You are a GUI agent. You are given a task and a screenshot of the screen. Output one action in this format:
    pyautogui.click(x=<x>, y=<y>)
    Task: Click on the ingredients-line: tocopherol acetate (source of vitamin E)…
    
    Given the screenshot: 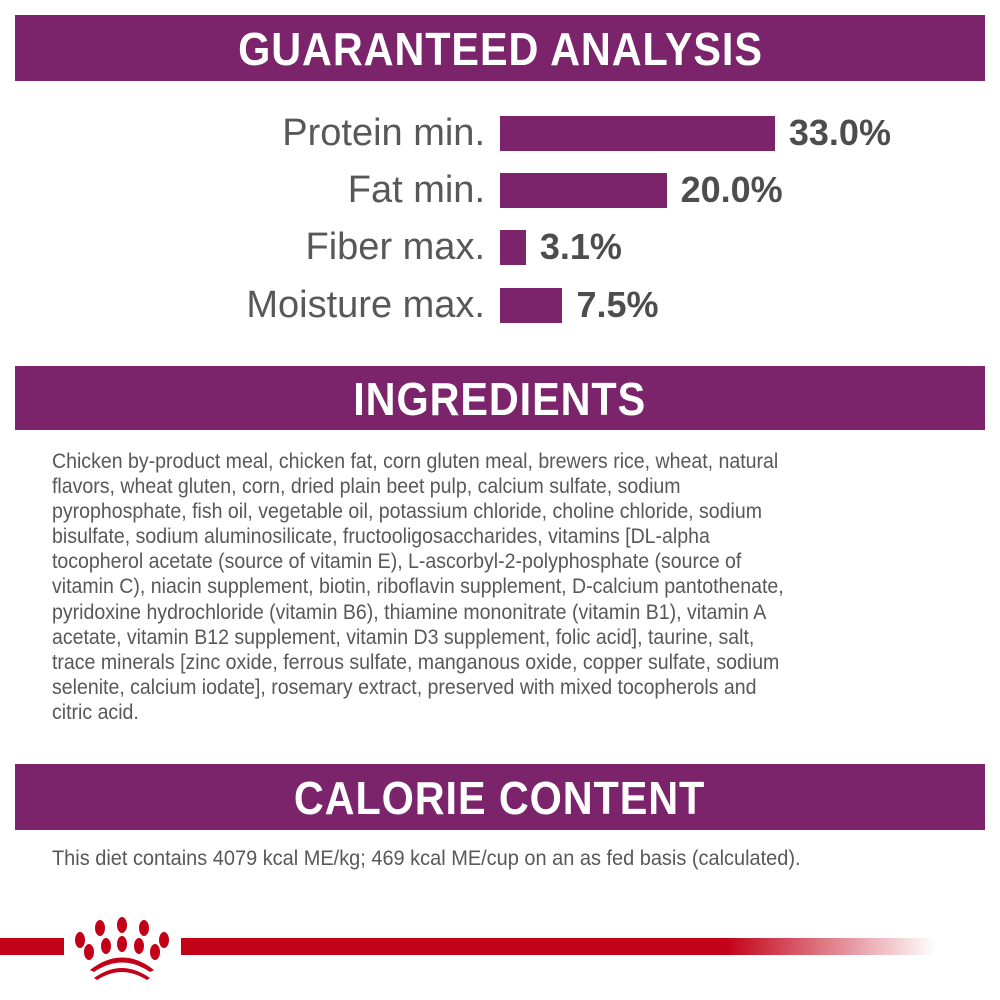 What is the action you would take?
    pyautogui.click(x=397, y=562)
    